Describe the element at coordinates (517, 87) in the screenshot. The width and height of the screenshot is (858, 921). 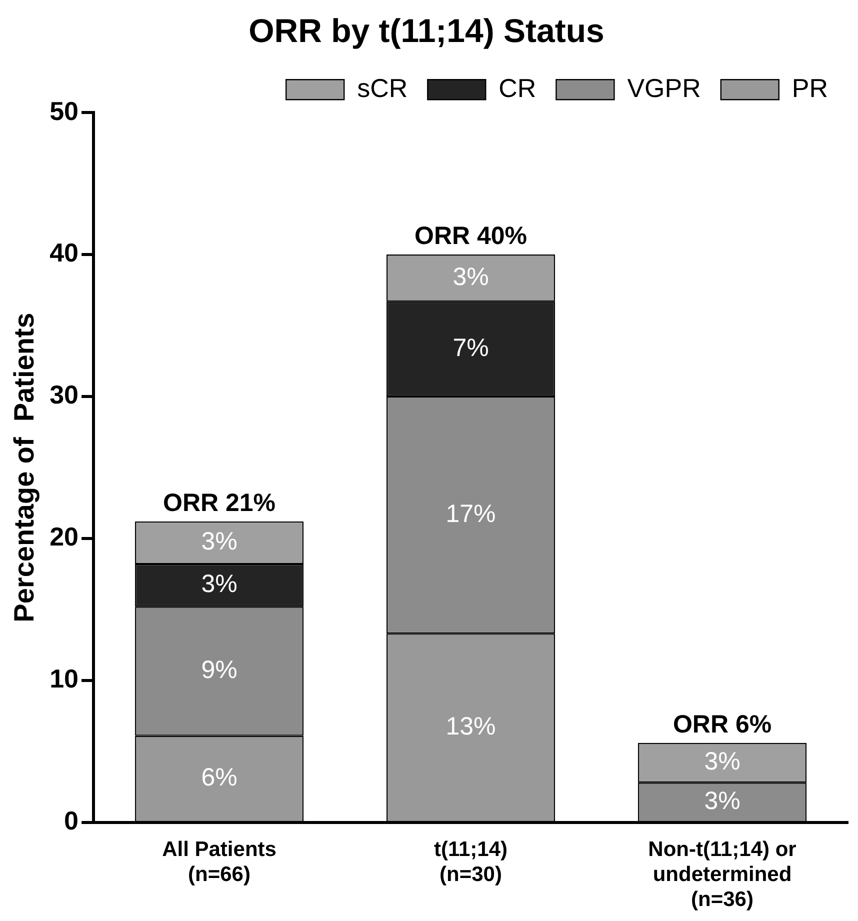
I see `legend-label: CR` at that location.